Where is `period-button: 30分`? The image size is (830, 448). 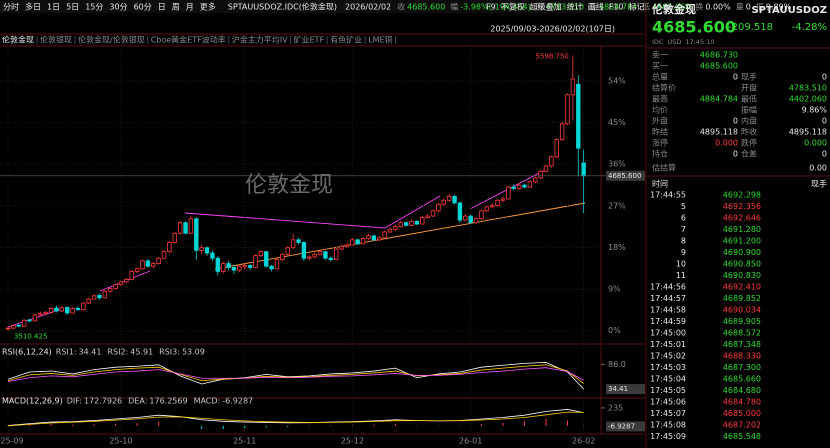
period-button: 30分 is located at coordinates (118, 7).